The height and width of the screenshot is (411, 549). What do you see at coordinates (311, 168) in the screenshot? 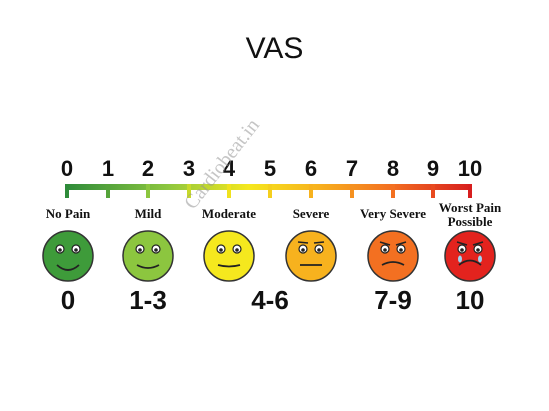
I see `tick-label-6: 6` at bounding box center [311, 168].